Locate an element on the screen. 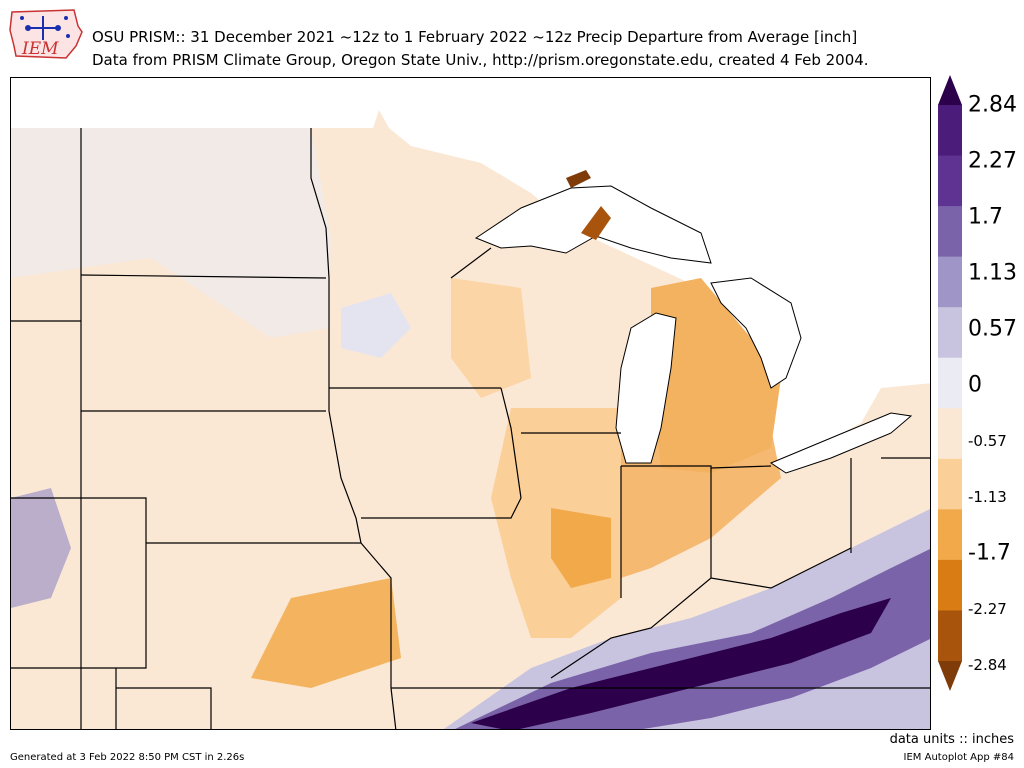 Image resolution: width=1024 pixels, height=768 pixels. colorbar is located at coordinates (950, 383).